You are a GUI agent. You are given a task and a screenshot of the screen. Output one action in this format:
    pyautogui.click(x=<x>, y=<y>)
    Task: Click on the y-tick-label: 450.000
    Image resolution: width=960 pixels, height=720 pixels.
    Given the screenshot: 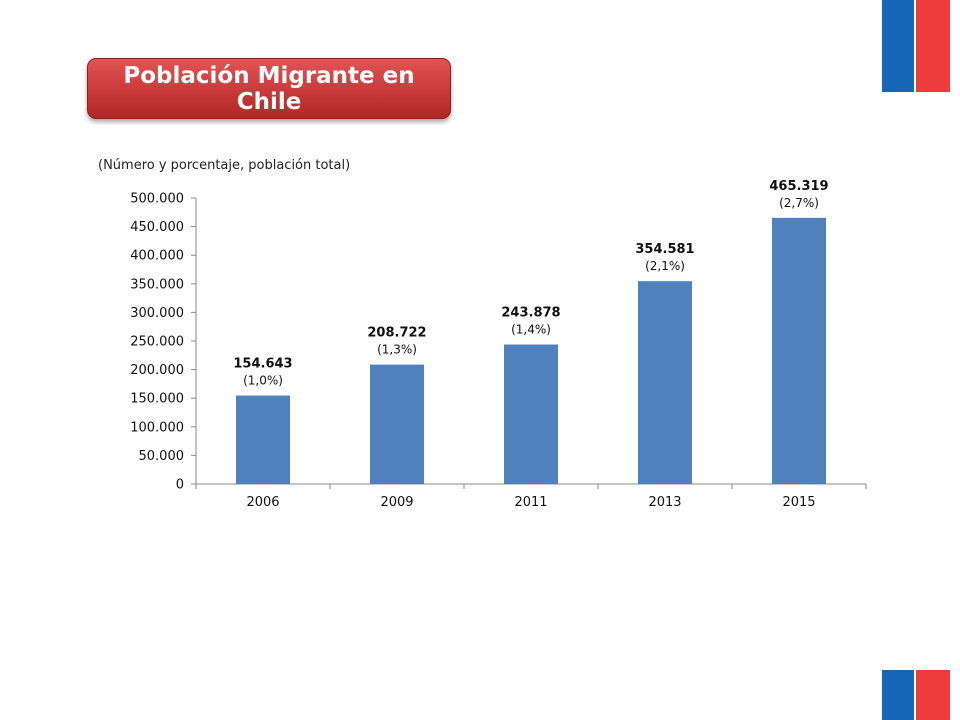 What is the action you would take?
    pyautogui.click(x=157, y=227)
    